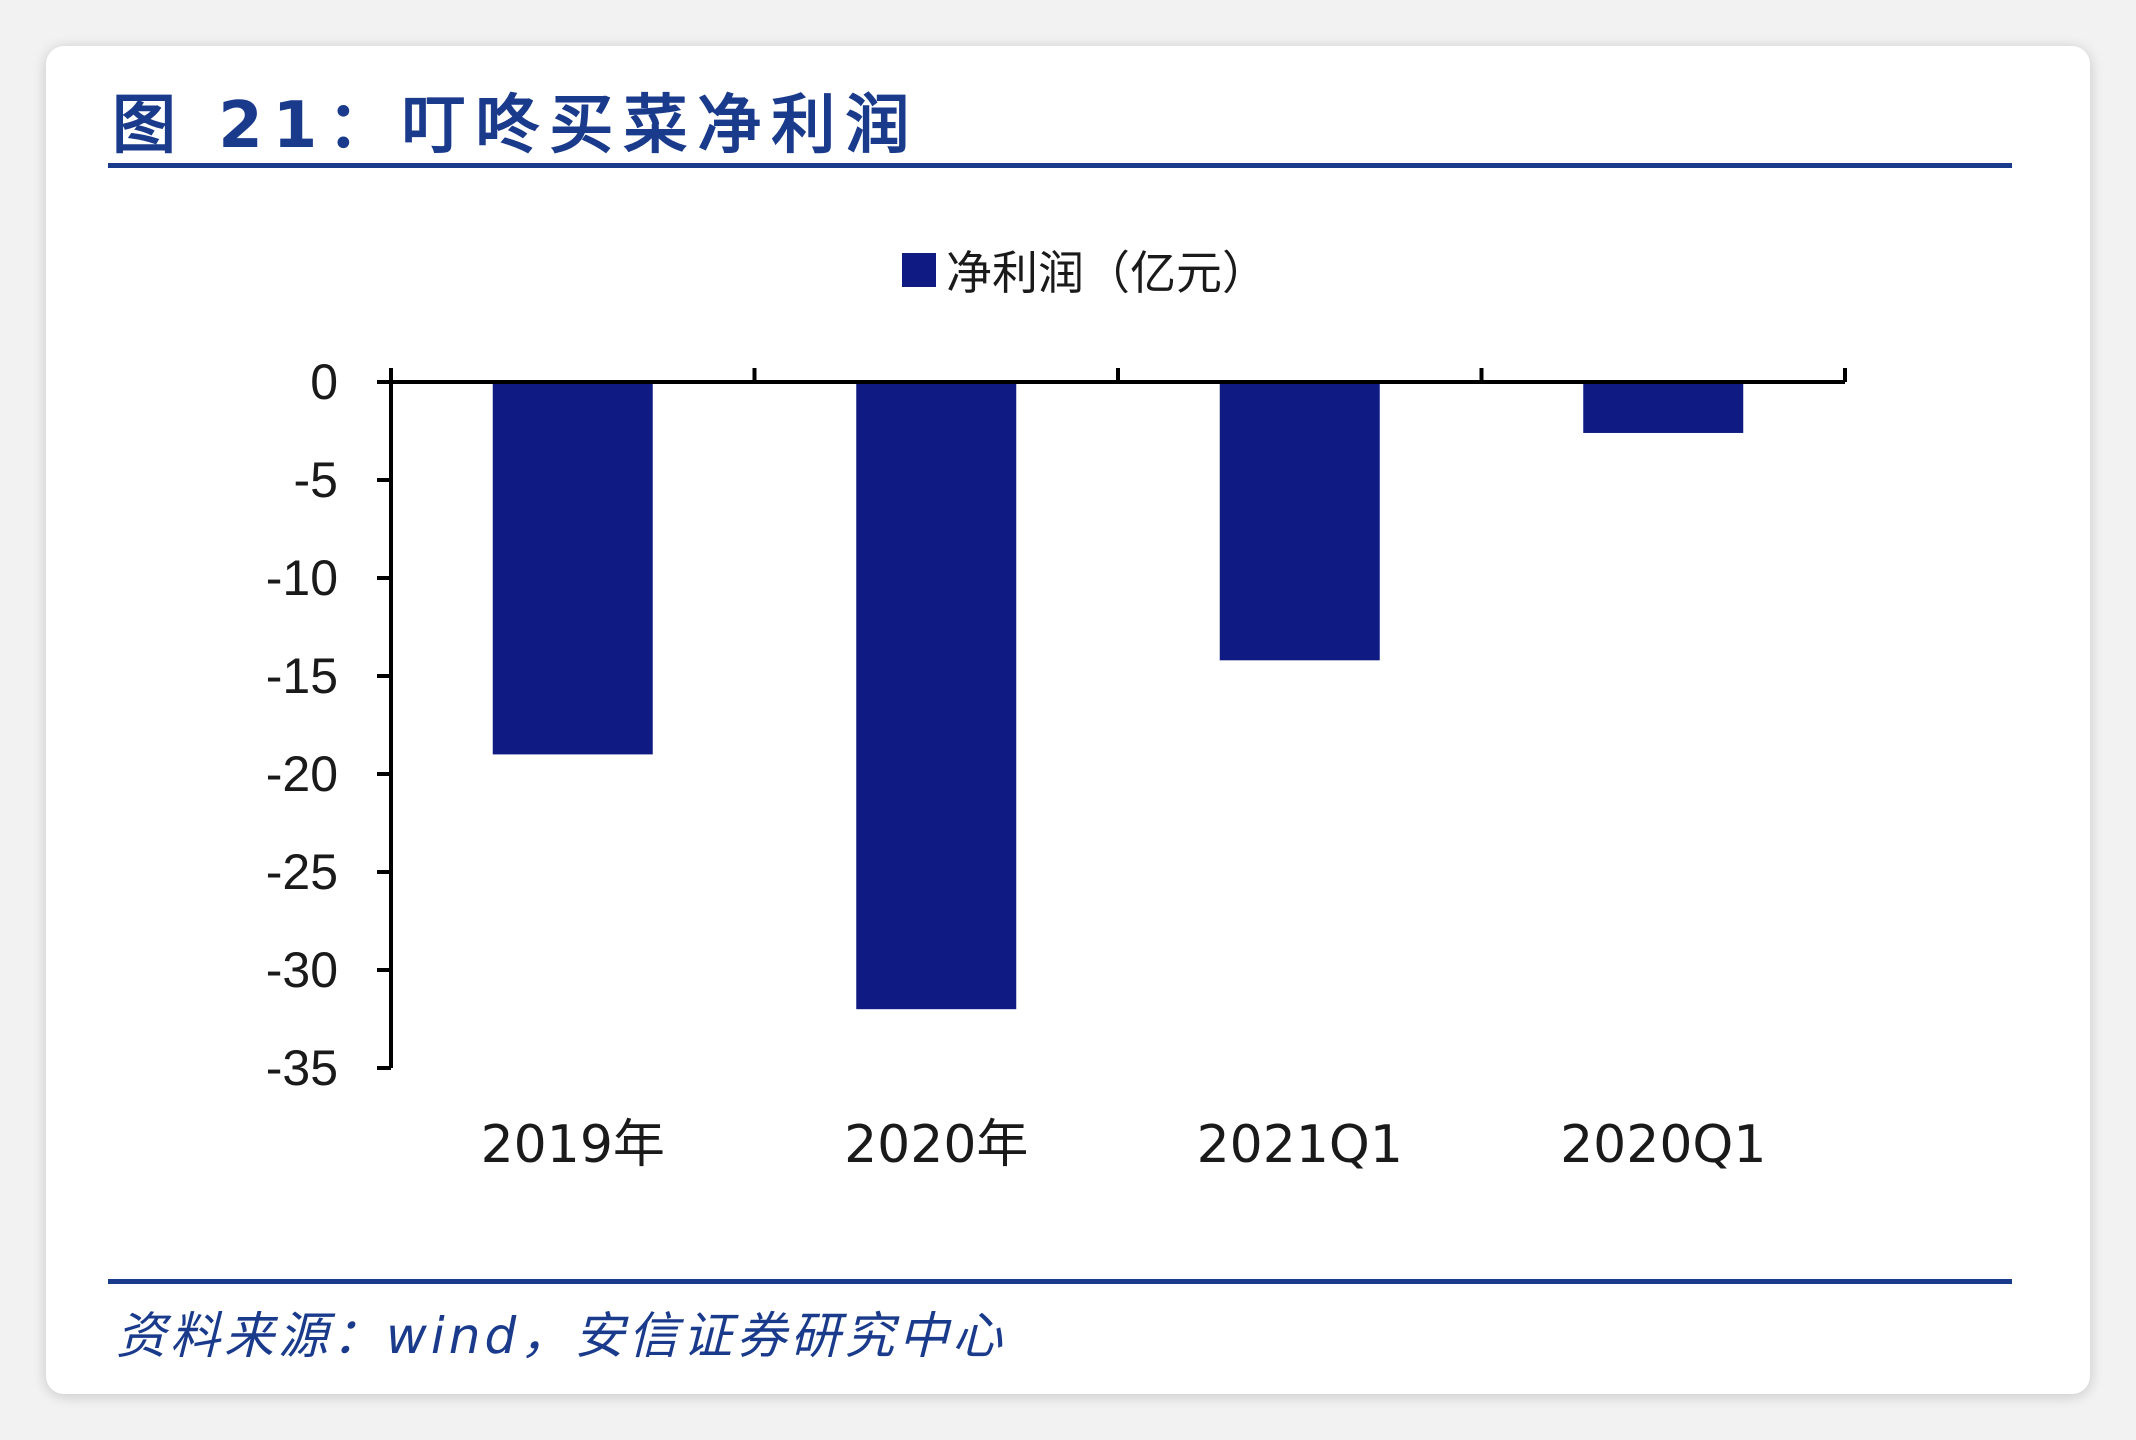 Image resolution: width=2136 pixels, height=1440 pixels. What do you see at coordinates (302, 1068) in the screenshot?
I see `y-tick-label: -35` at bounding box center [302, 1068].